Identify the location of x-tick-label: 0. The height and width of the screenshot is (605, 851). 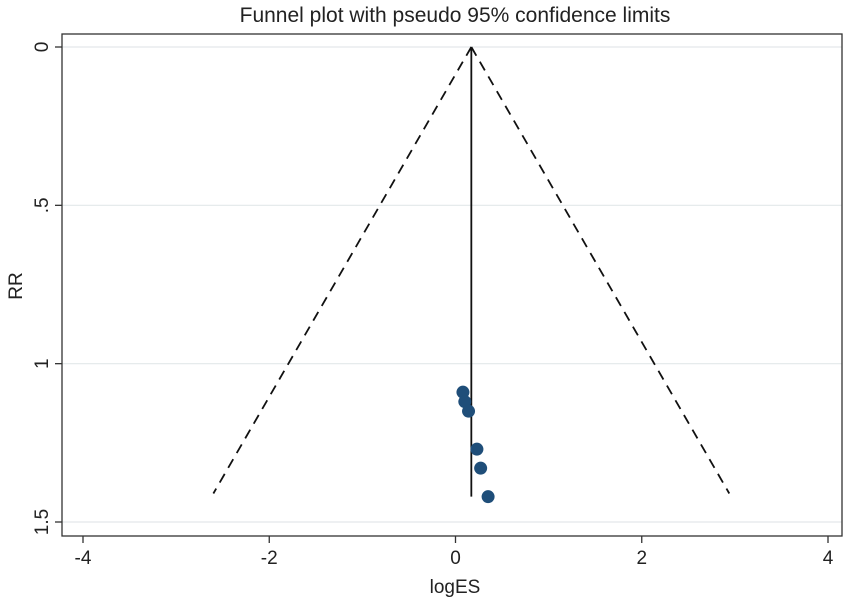
(455, 558).